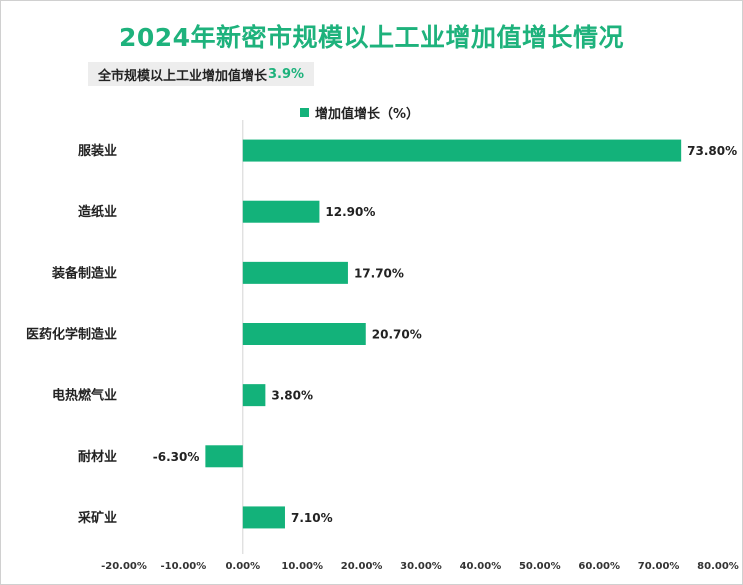  I want to click on data-label: 73.80%, so click(712, 151).